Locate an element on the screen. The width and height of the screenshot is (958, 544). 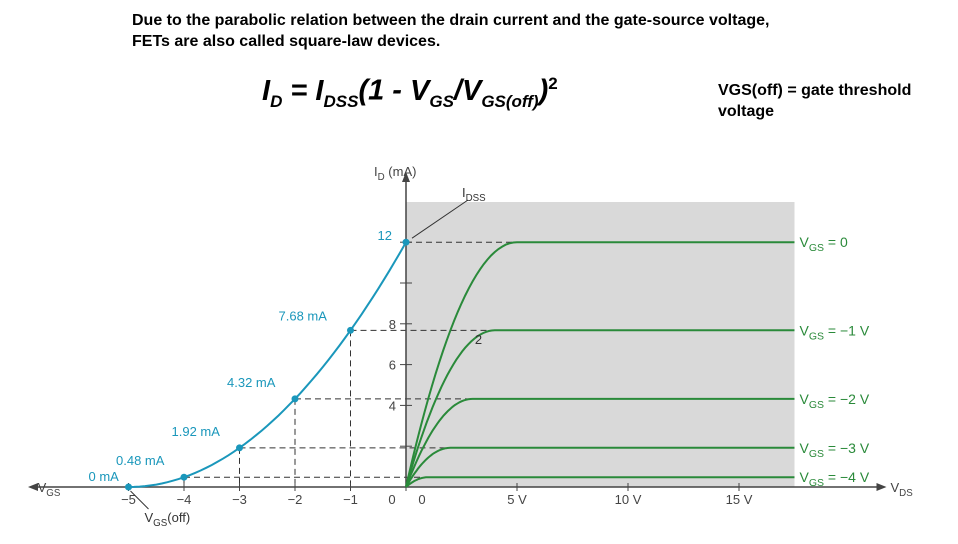
y-axis-arrow is located at coordinates (406, 177).